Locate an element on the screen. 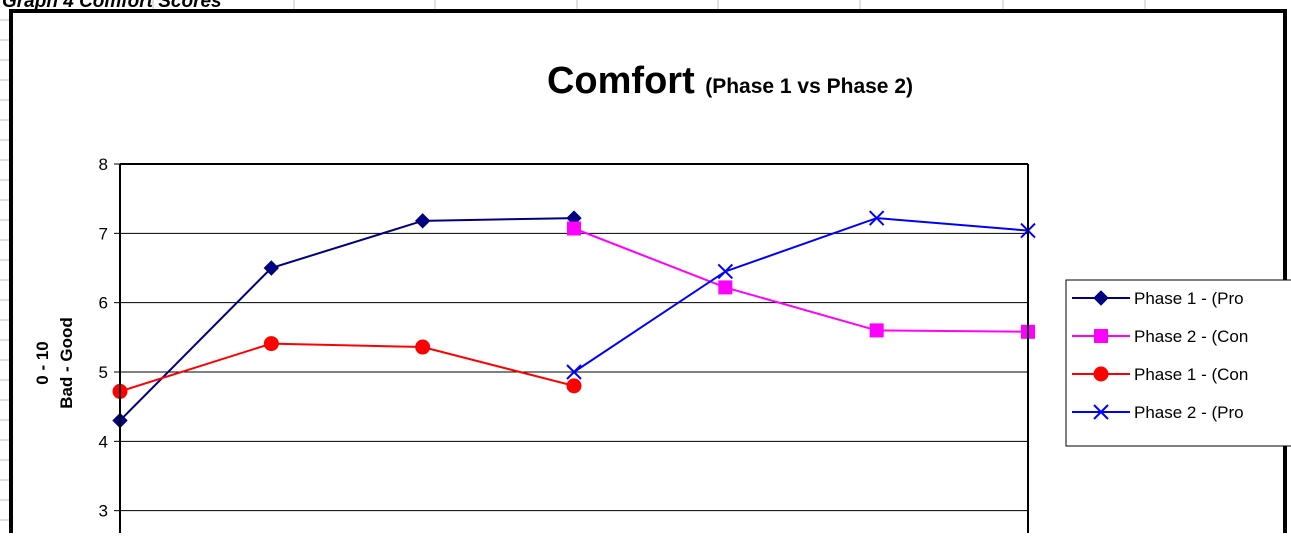 This screenshot has width=1291, height=538. legend-item: Phase 2 - (Pro is located at coordinates (1158, 412).